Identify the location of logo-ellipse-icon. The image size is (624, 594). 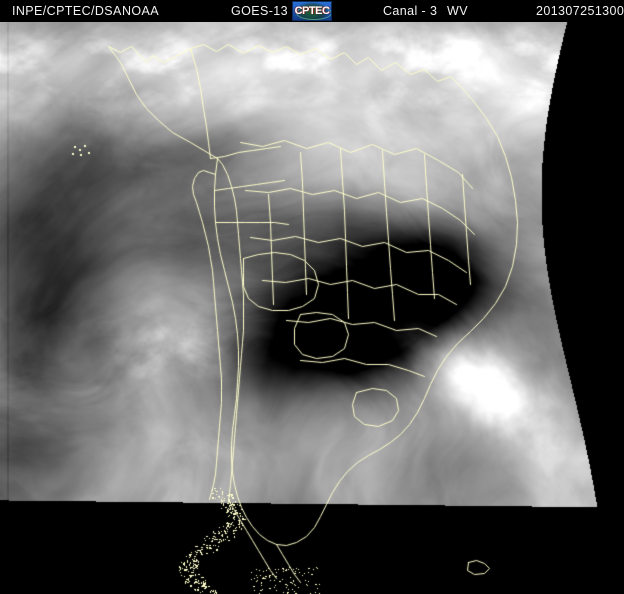
(313, 13).